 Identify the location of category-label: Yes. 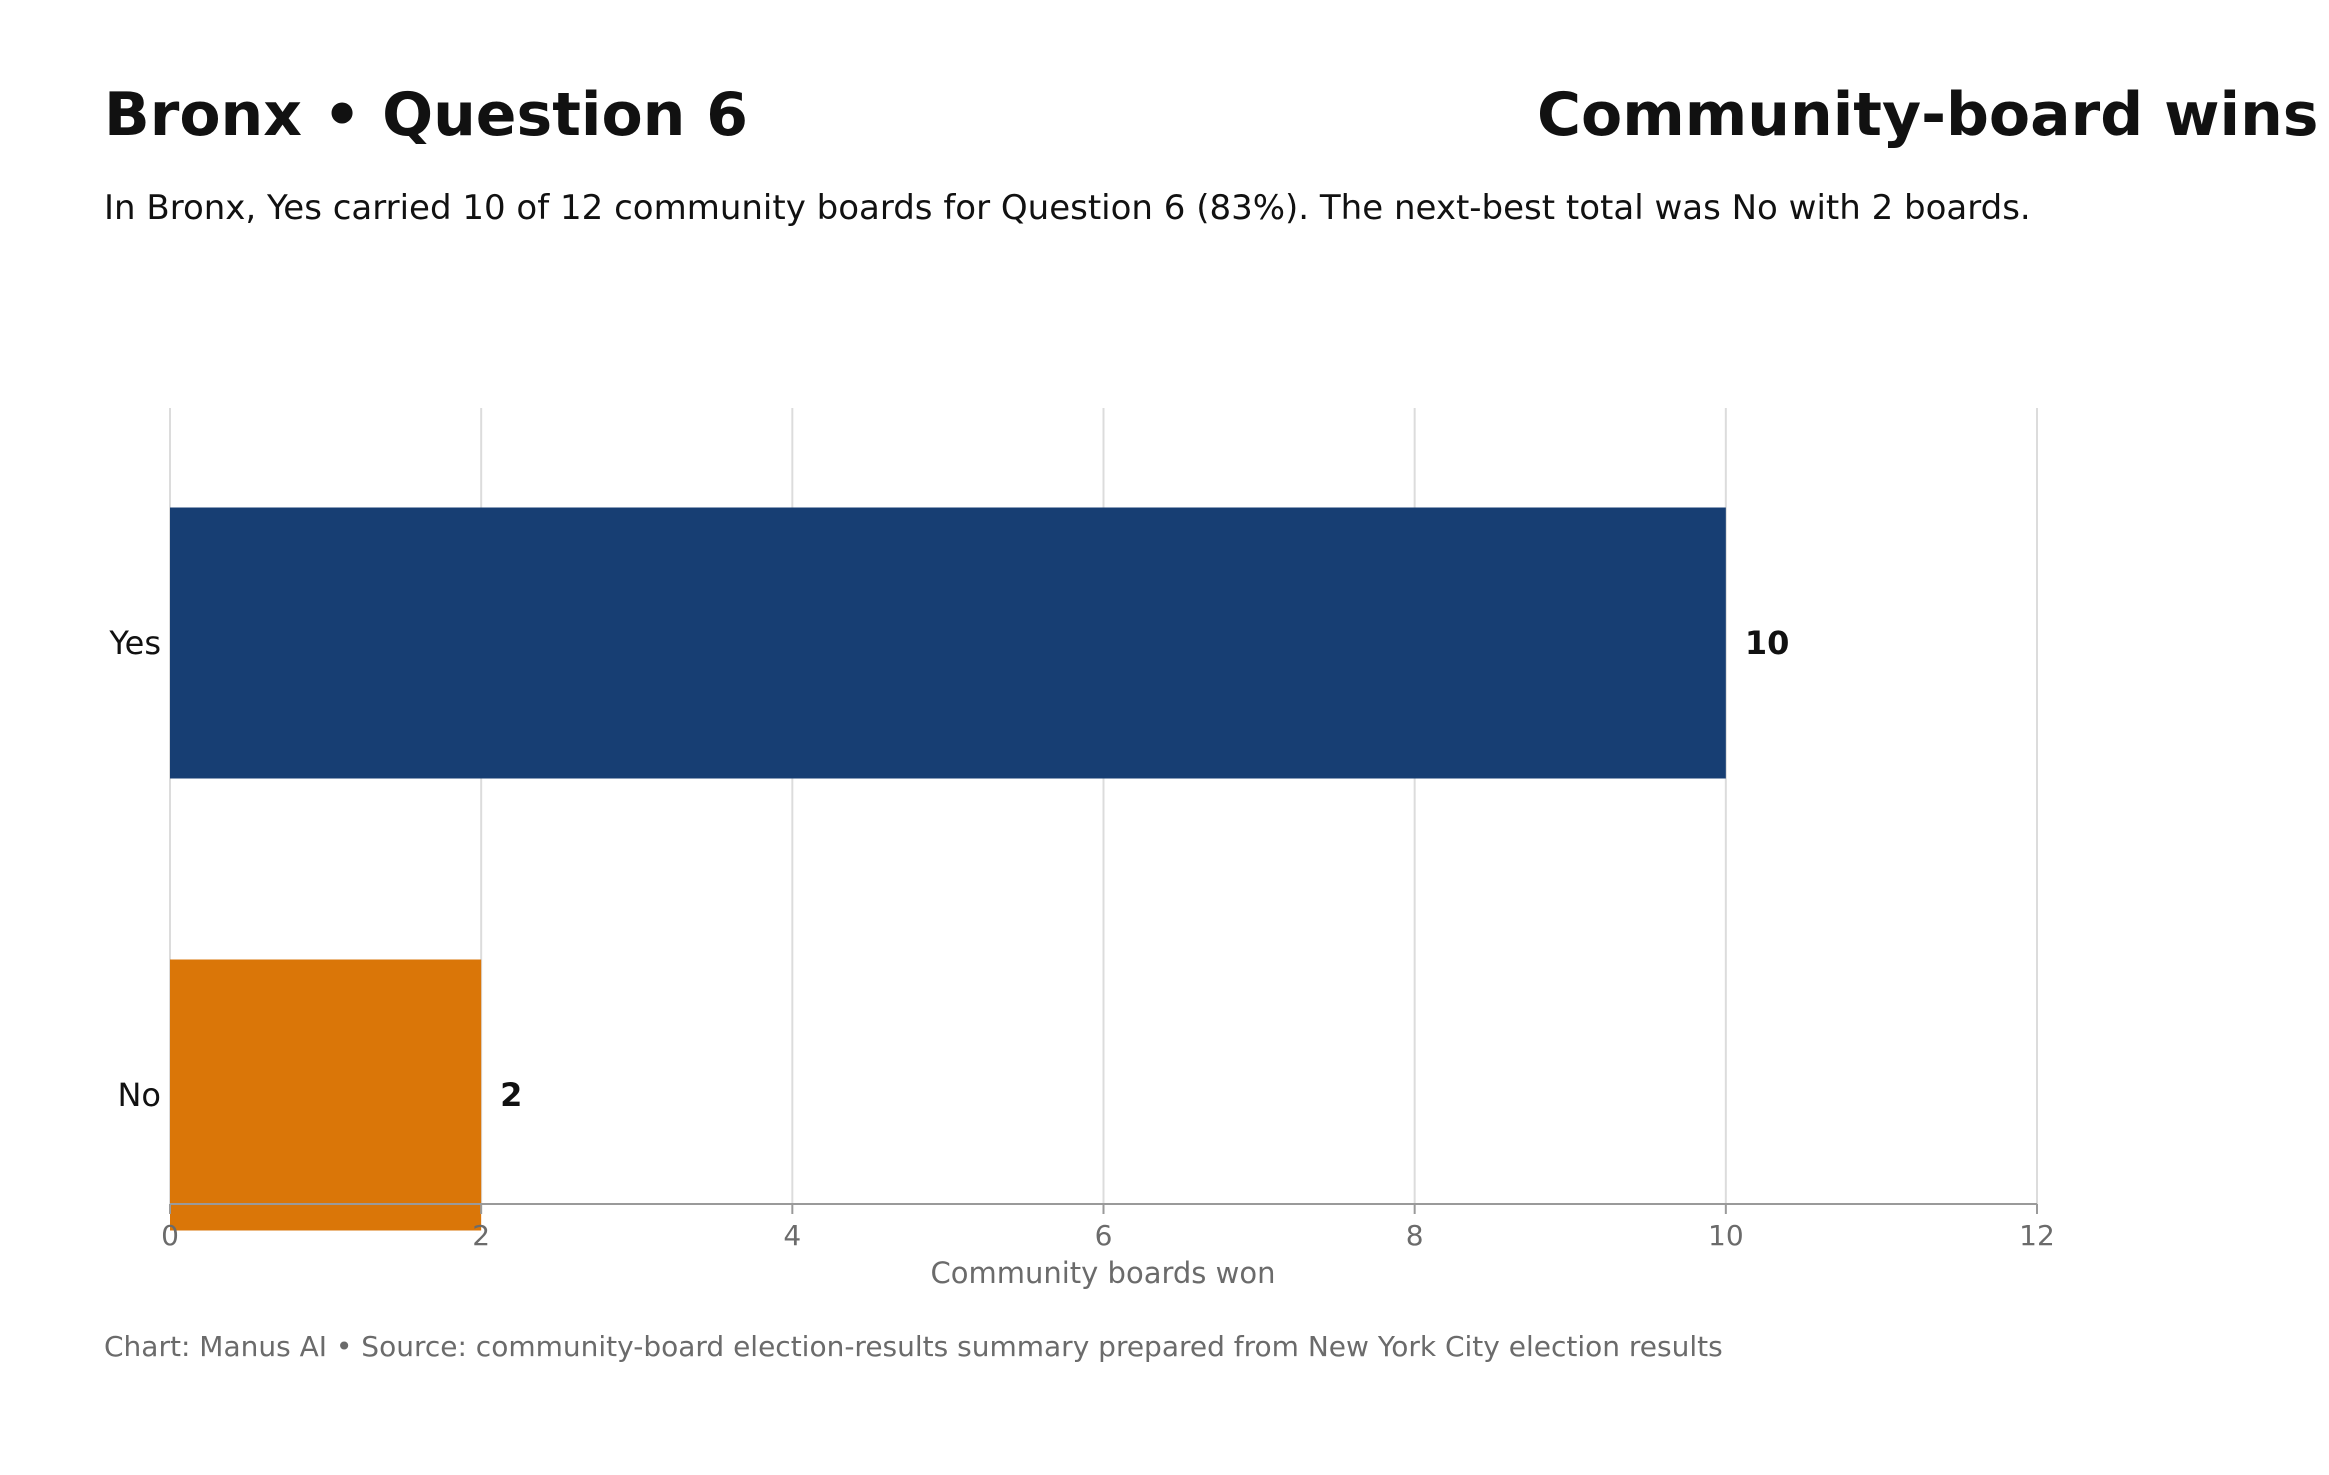
(134, 643).